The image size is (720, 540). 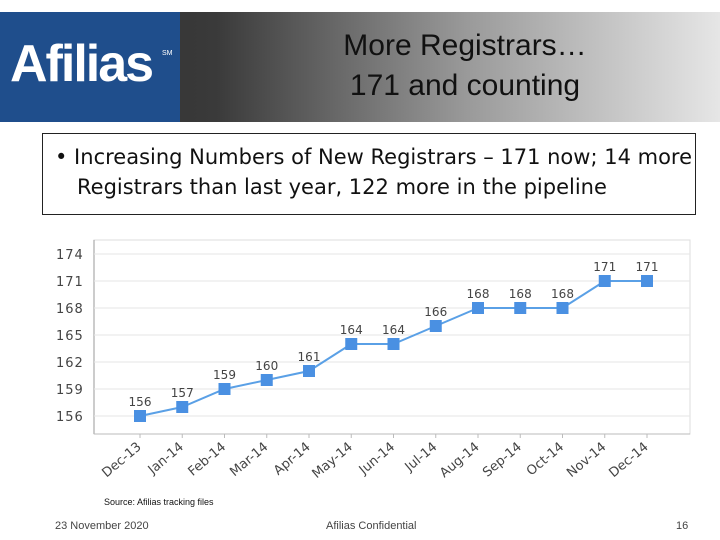 I want to click on data-label: 159, so click(x=224, y=375).